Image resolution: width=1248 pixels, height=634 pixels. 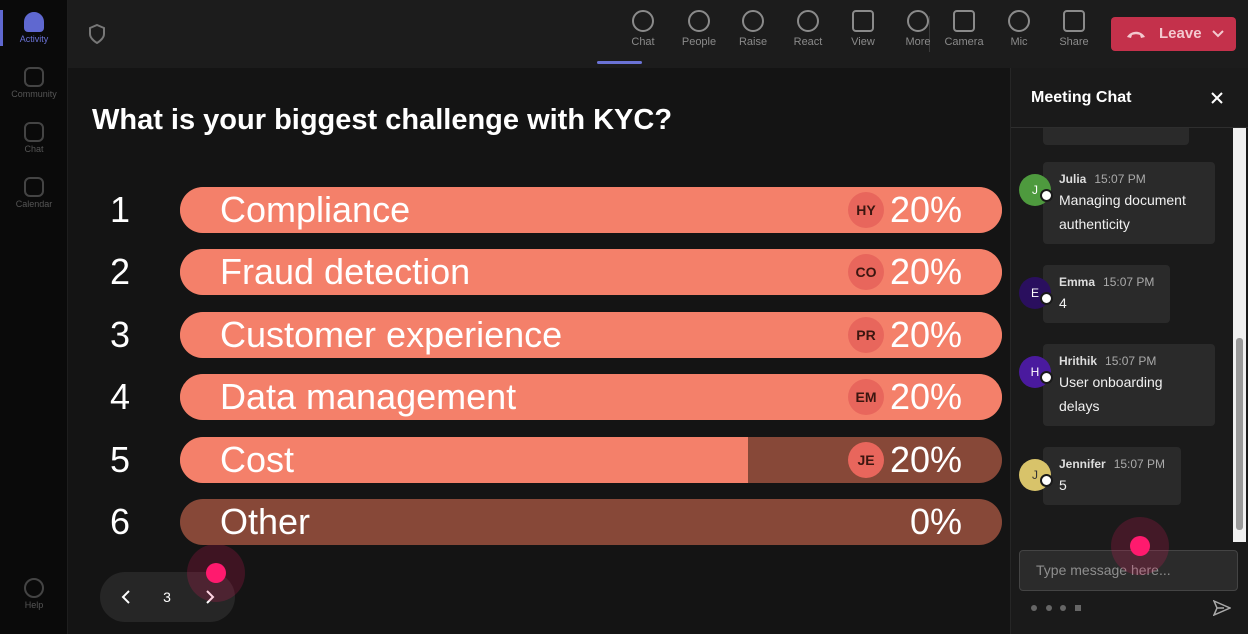 What do you see at coordinates (34, 204) in the screenshot?
I see `rail-label: Calendar` at bounding box center [34, 204].